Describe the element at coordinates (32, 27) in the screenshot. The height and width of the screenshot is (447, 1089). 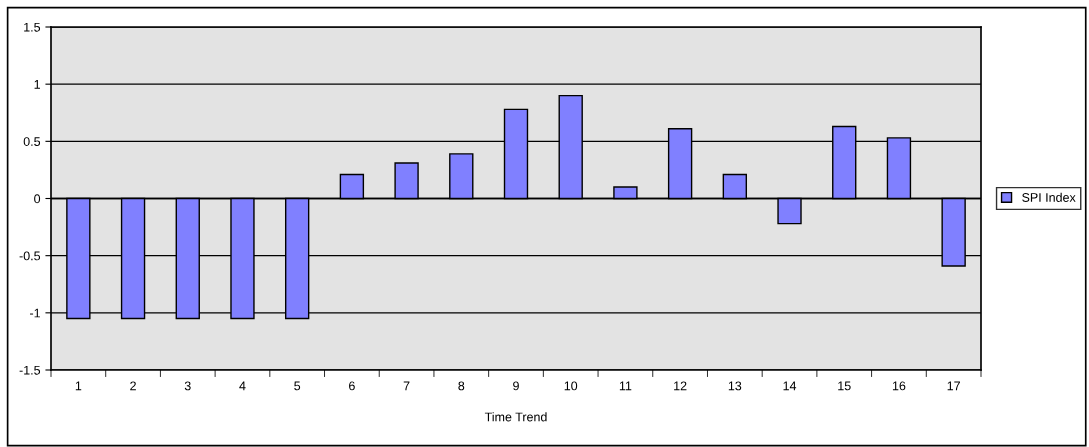
I see `y-tick-label: 1.5` at that location.